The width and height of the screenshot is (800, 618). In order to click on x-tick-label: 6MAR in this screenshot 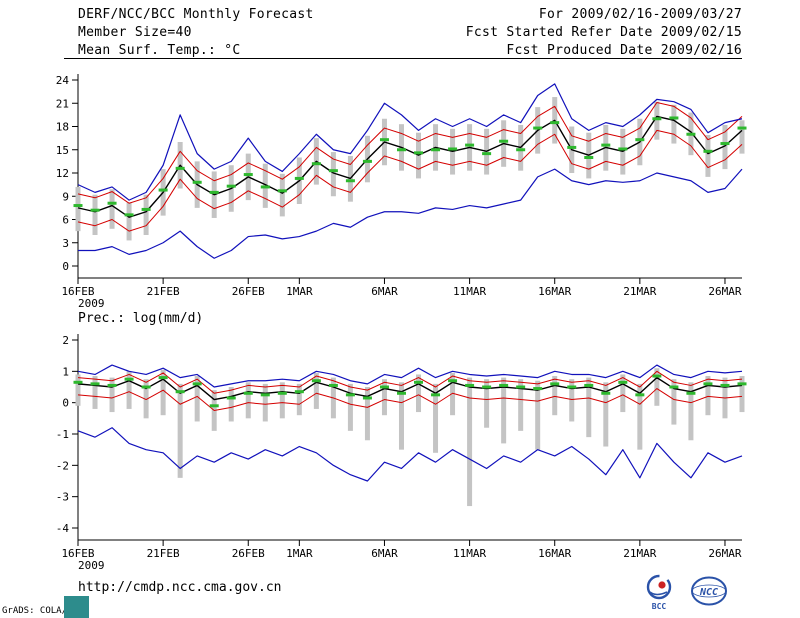, I will do `click(384, 291)`.